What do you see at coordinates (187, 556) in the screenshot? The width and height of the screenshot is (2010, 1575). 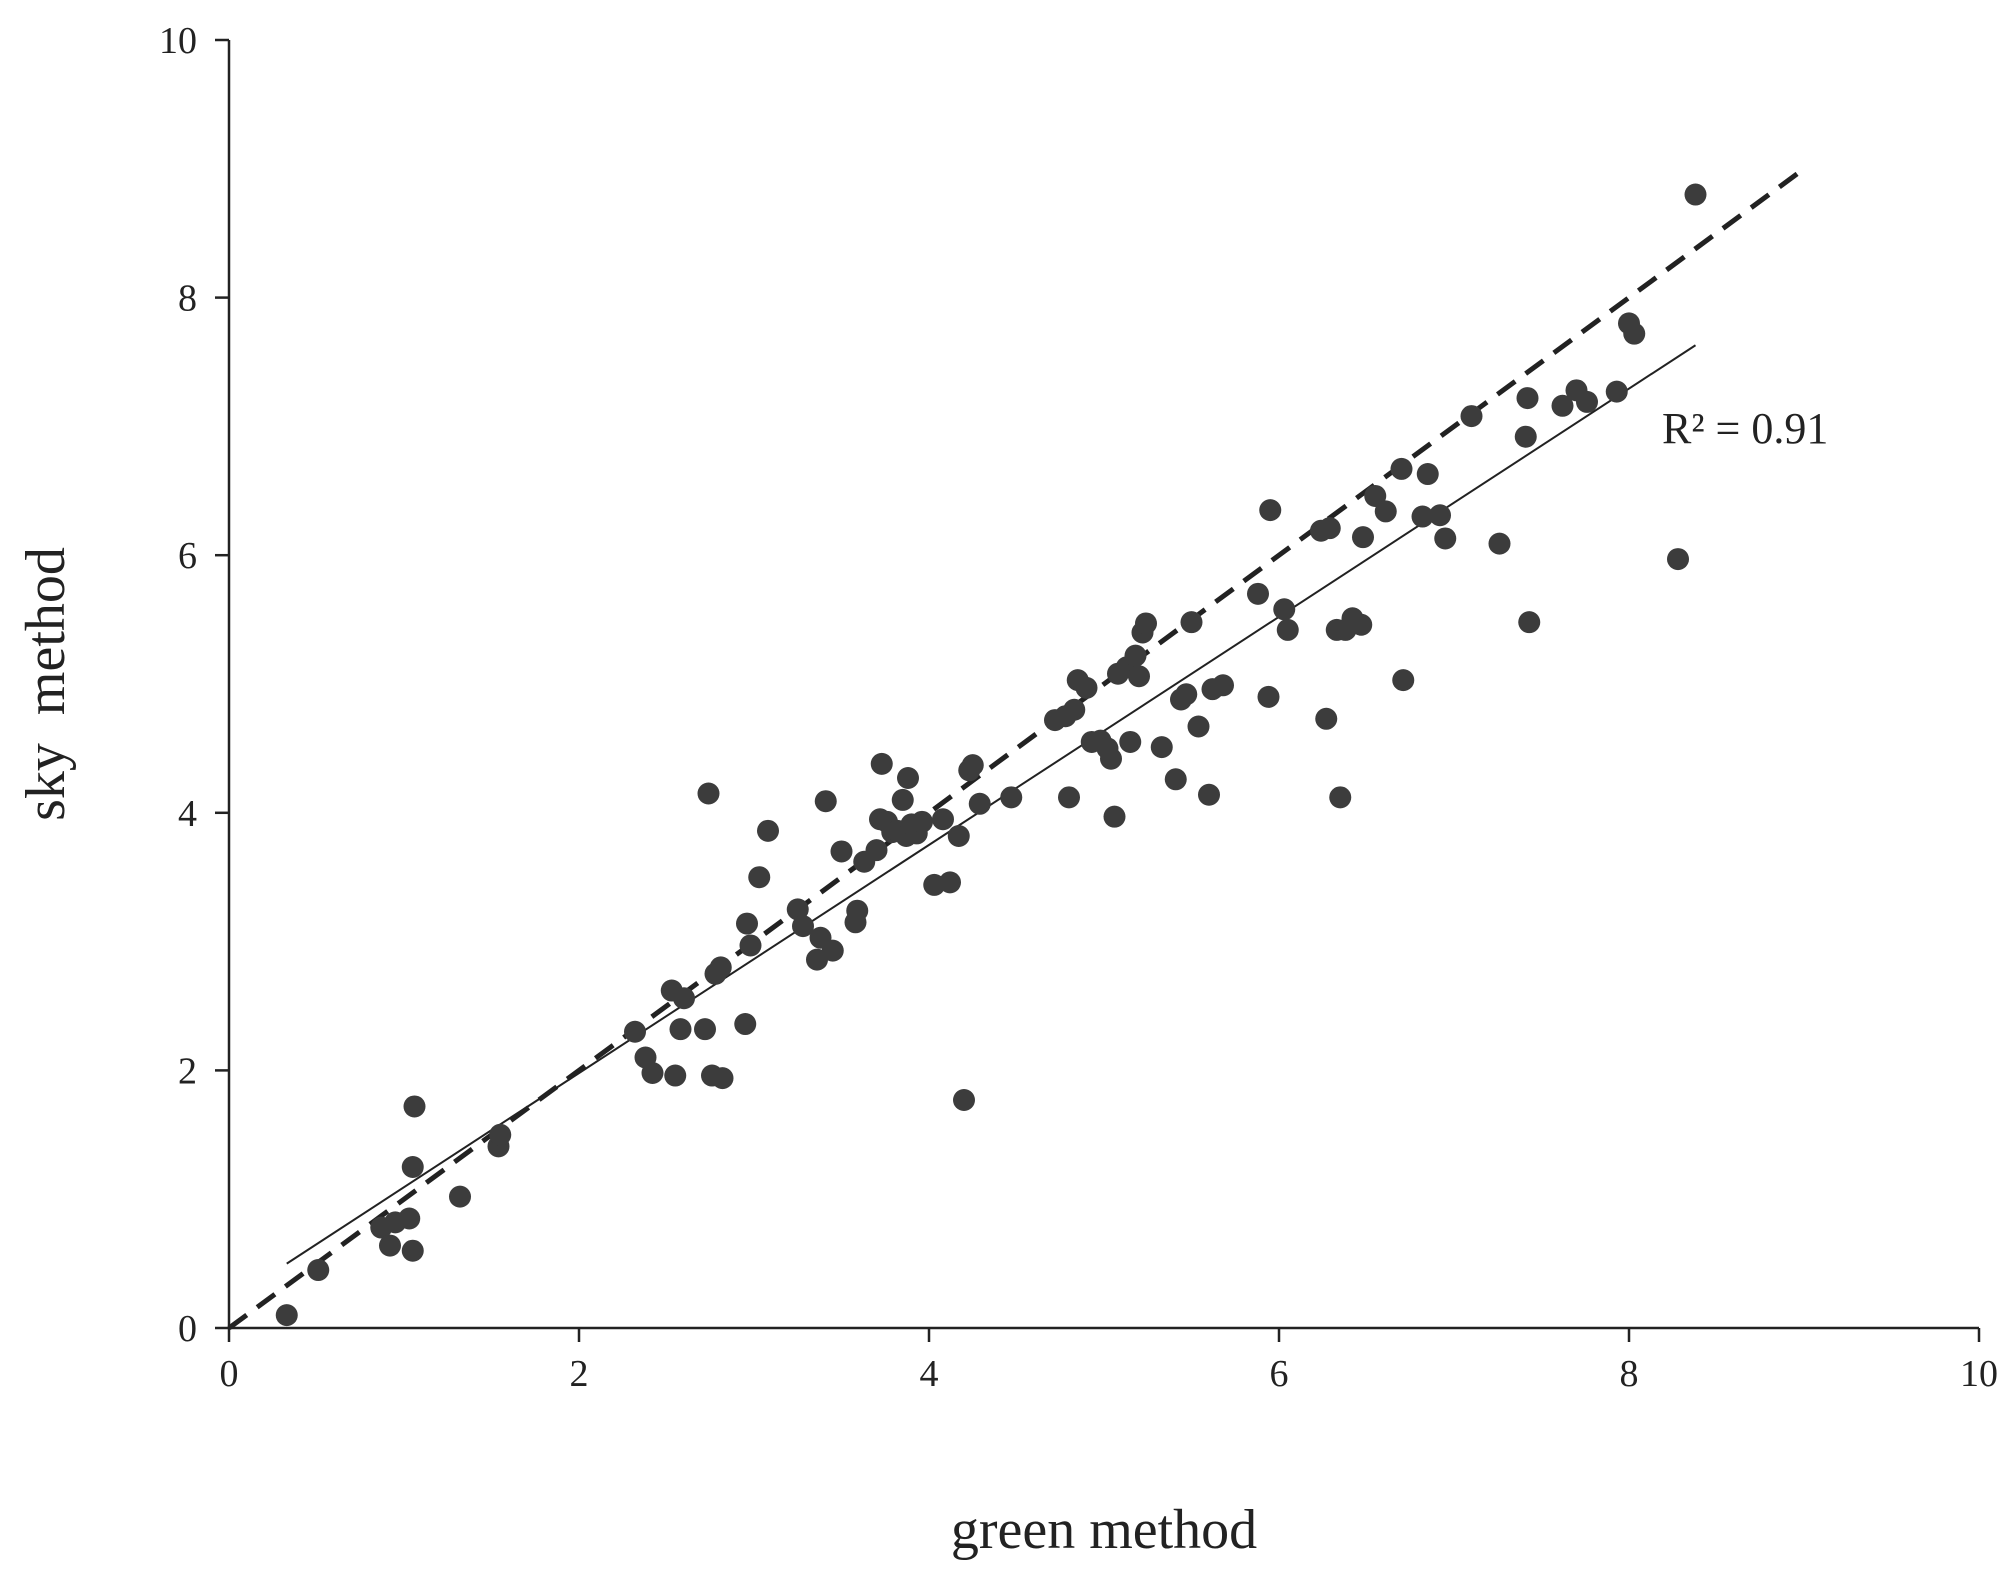 I see `y-tick-label: 6` at bounding box center [187, 556].